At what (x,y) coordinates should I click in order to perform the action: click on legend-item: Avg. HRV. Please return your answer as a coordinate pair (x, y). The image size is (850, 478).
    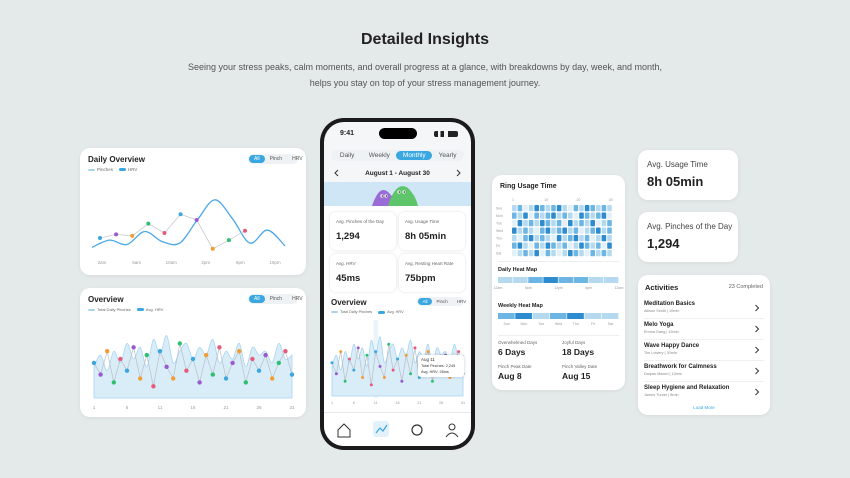
    Looking at the image, I should click on (391, 312).